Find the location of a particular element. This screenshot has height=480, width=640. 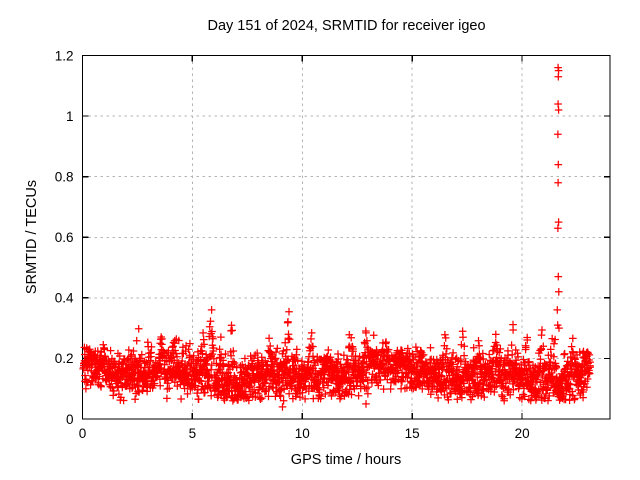

y-tick-label: 0.4 is located at coordinates (64, 298).